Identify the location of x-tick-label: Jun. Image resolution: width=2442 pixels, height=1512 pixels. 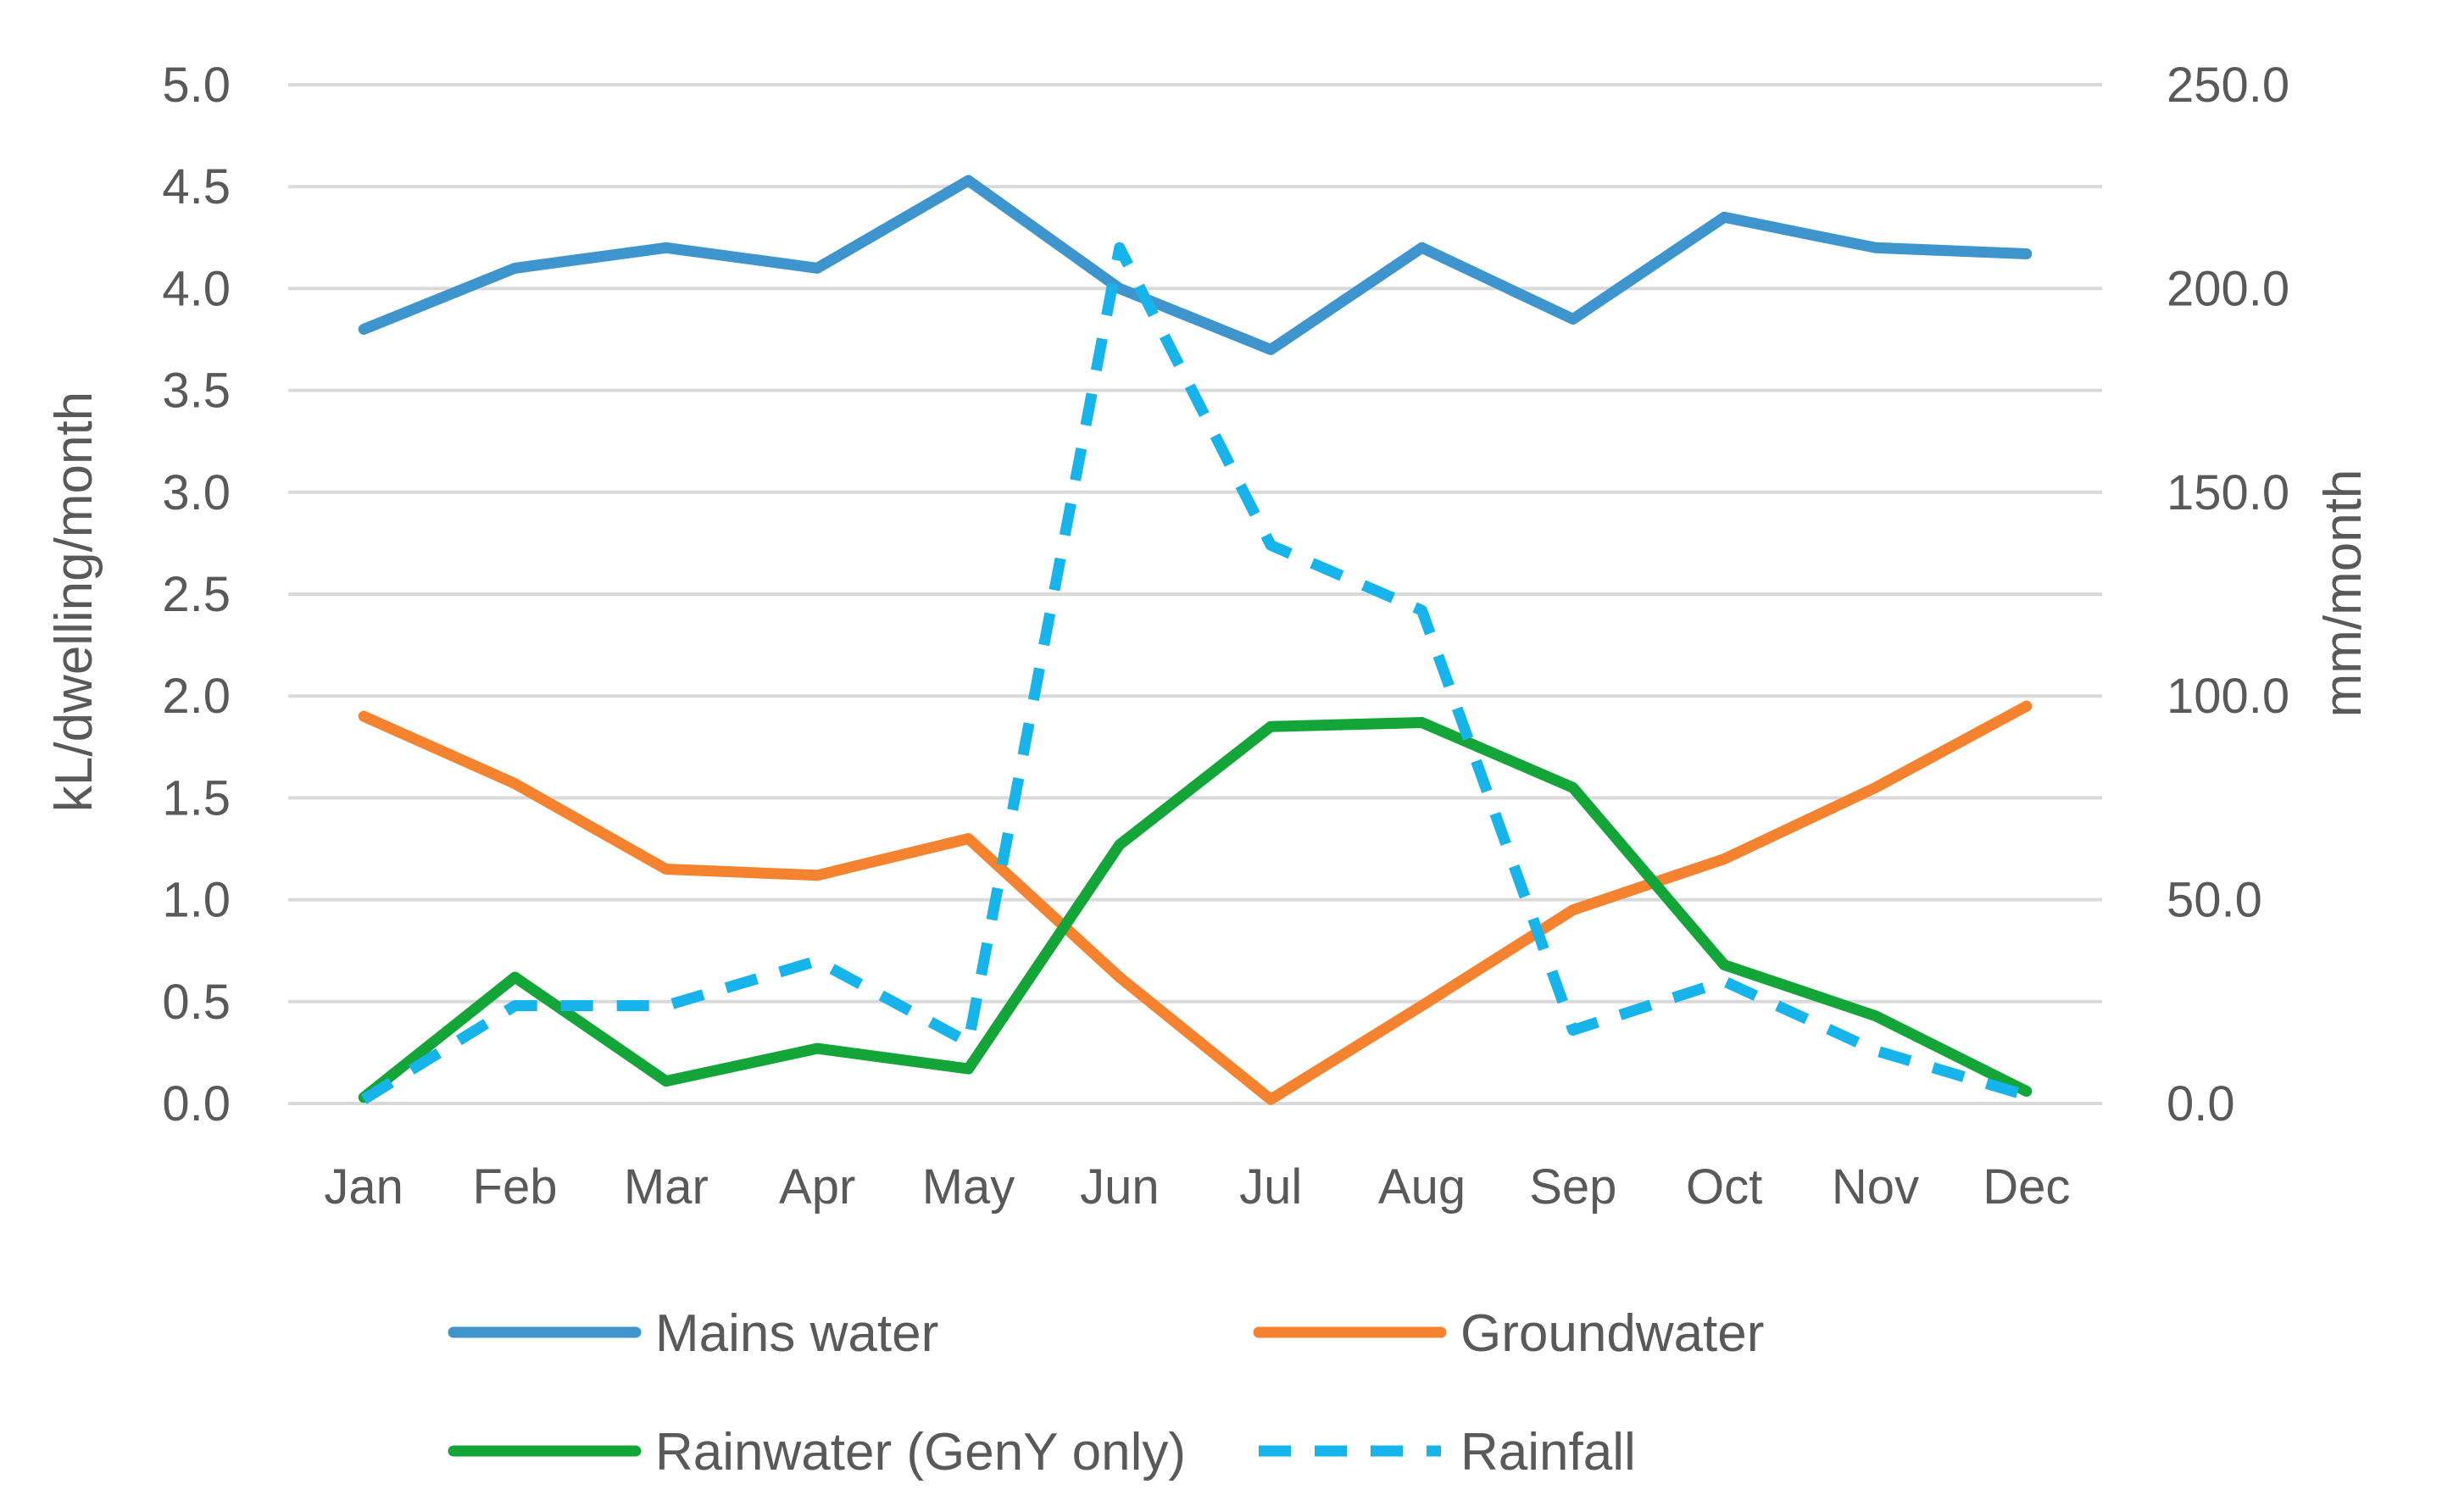
(1120, 1187).